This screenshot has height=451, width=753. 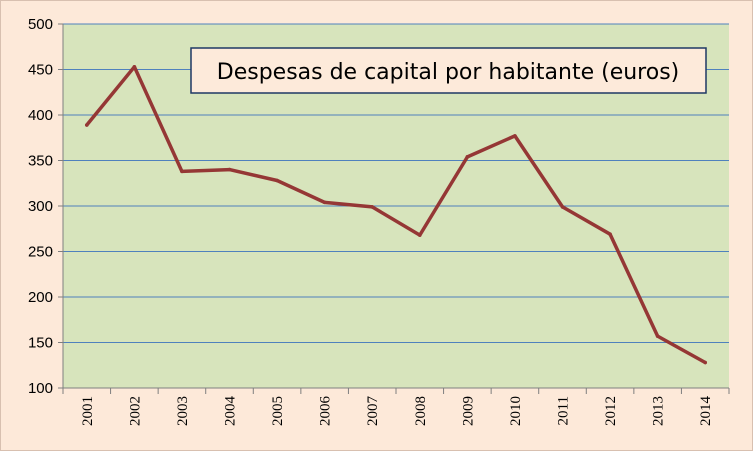 I want to click on y-tick-label: 350, so click(x=40, y=161).